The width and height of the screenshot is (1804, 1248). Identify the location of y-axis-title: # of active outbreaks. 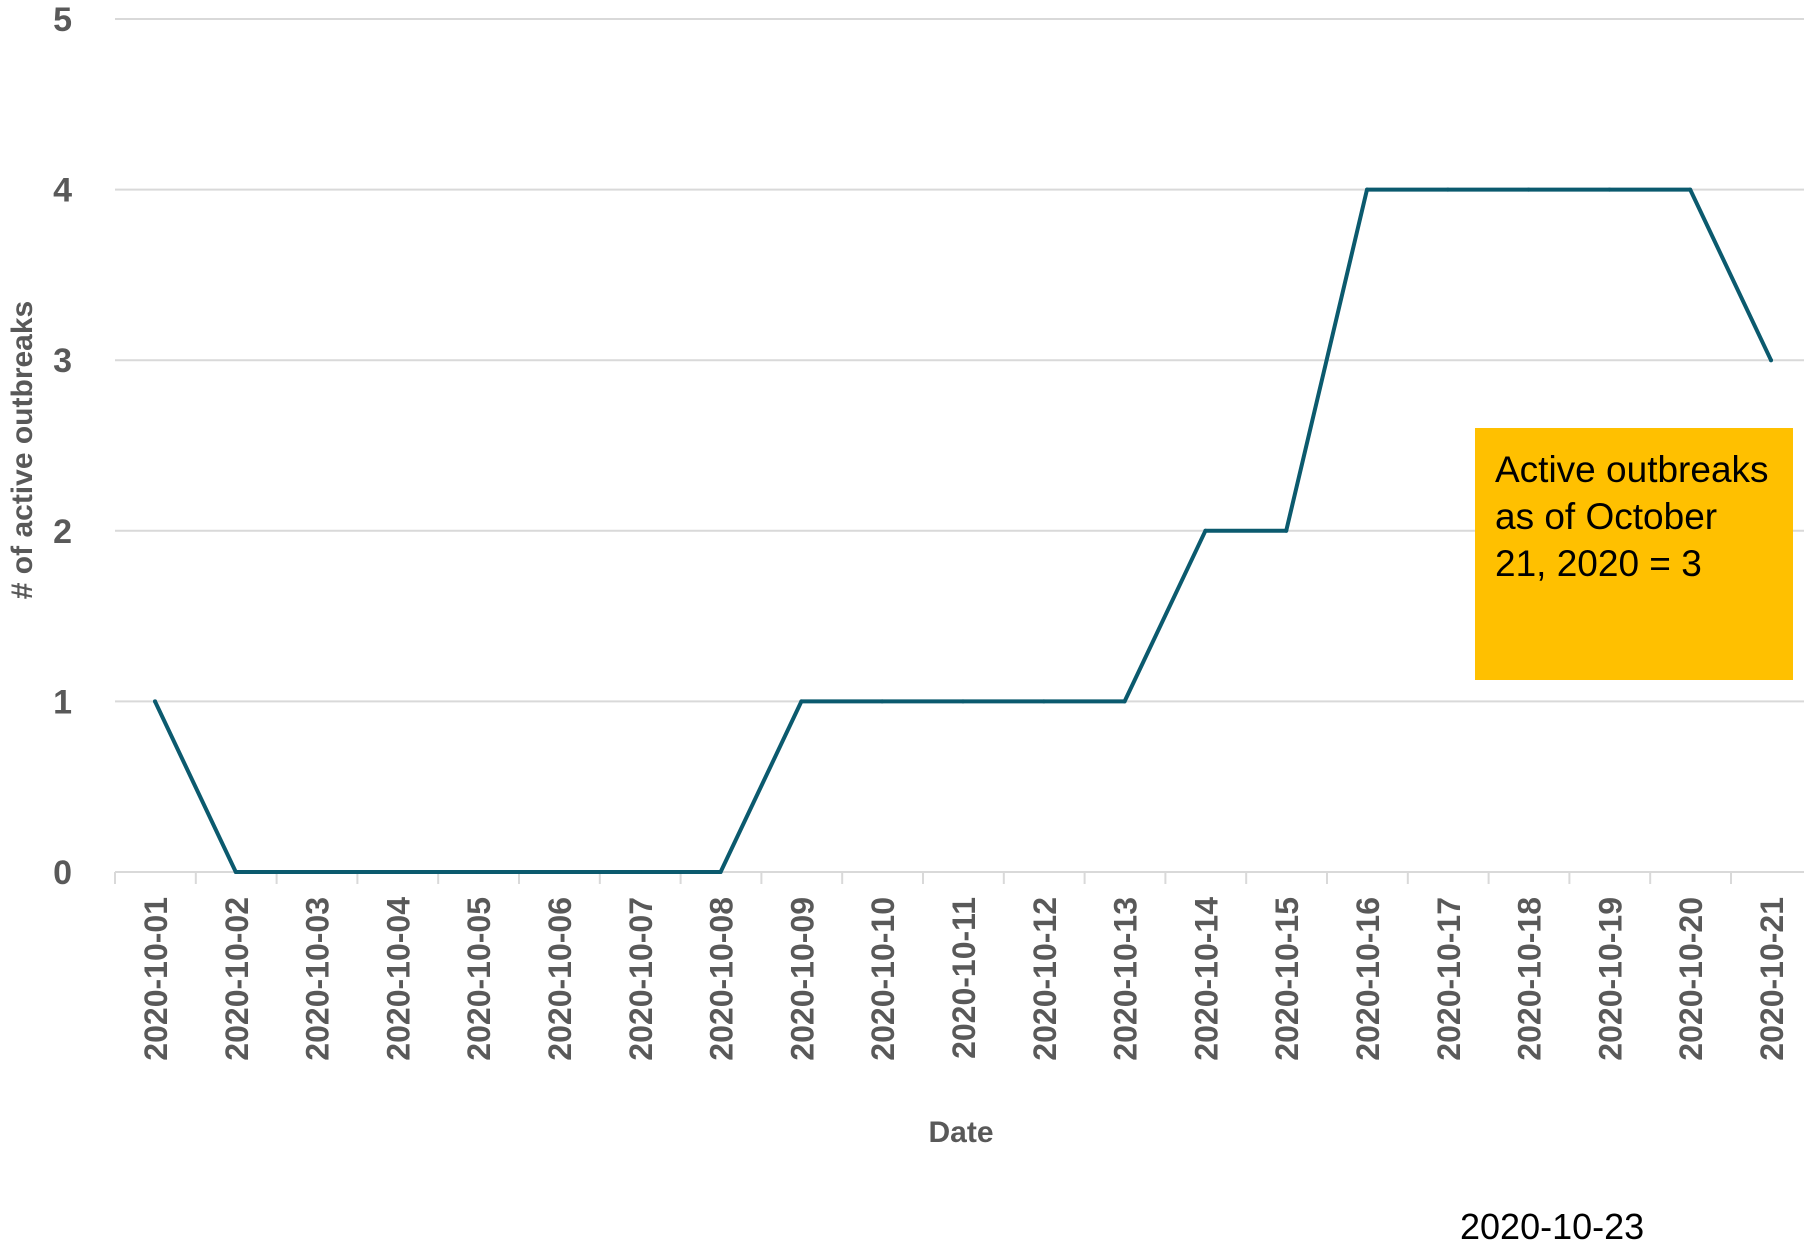
(22, 450).